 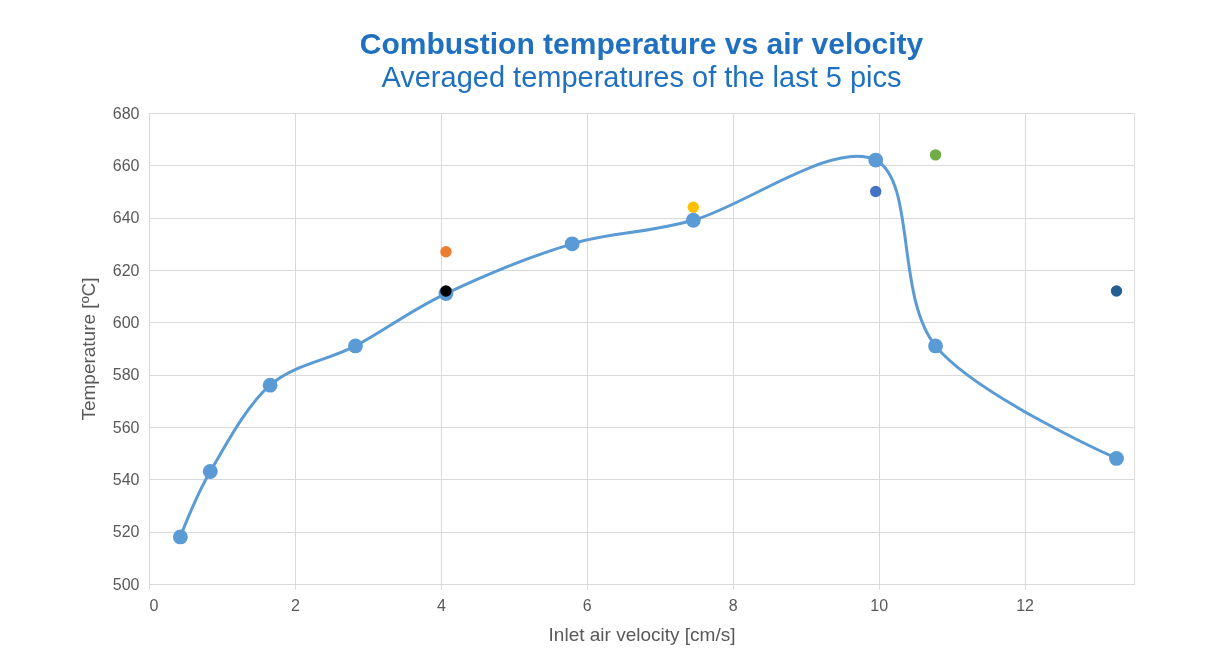 What do you see at coordinates (642, 634) in the screenshot?
I see `x-axis-title: Inlet air velocity [cm/s]` at bounding box center [642, 634].